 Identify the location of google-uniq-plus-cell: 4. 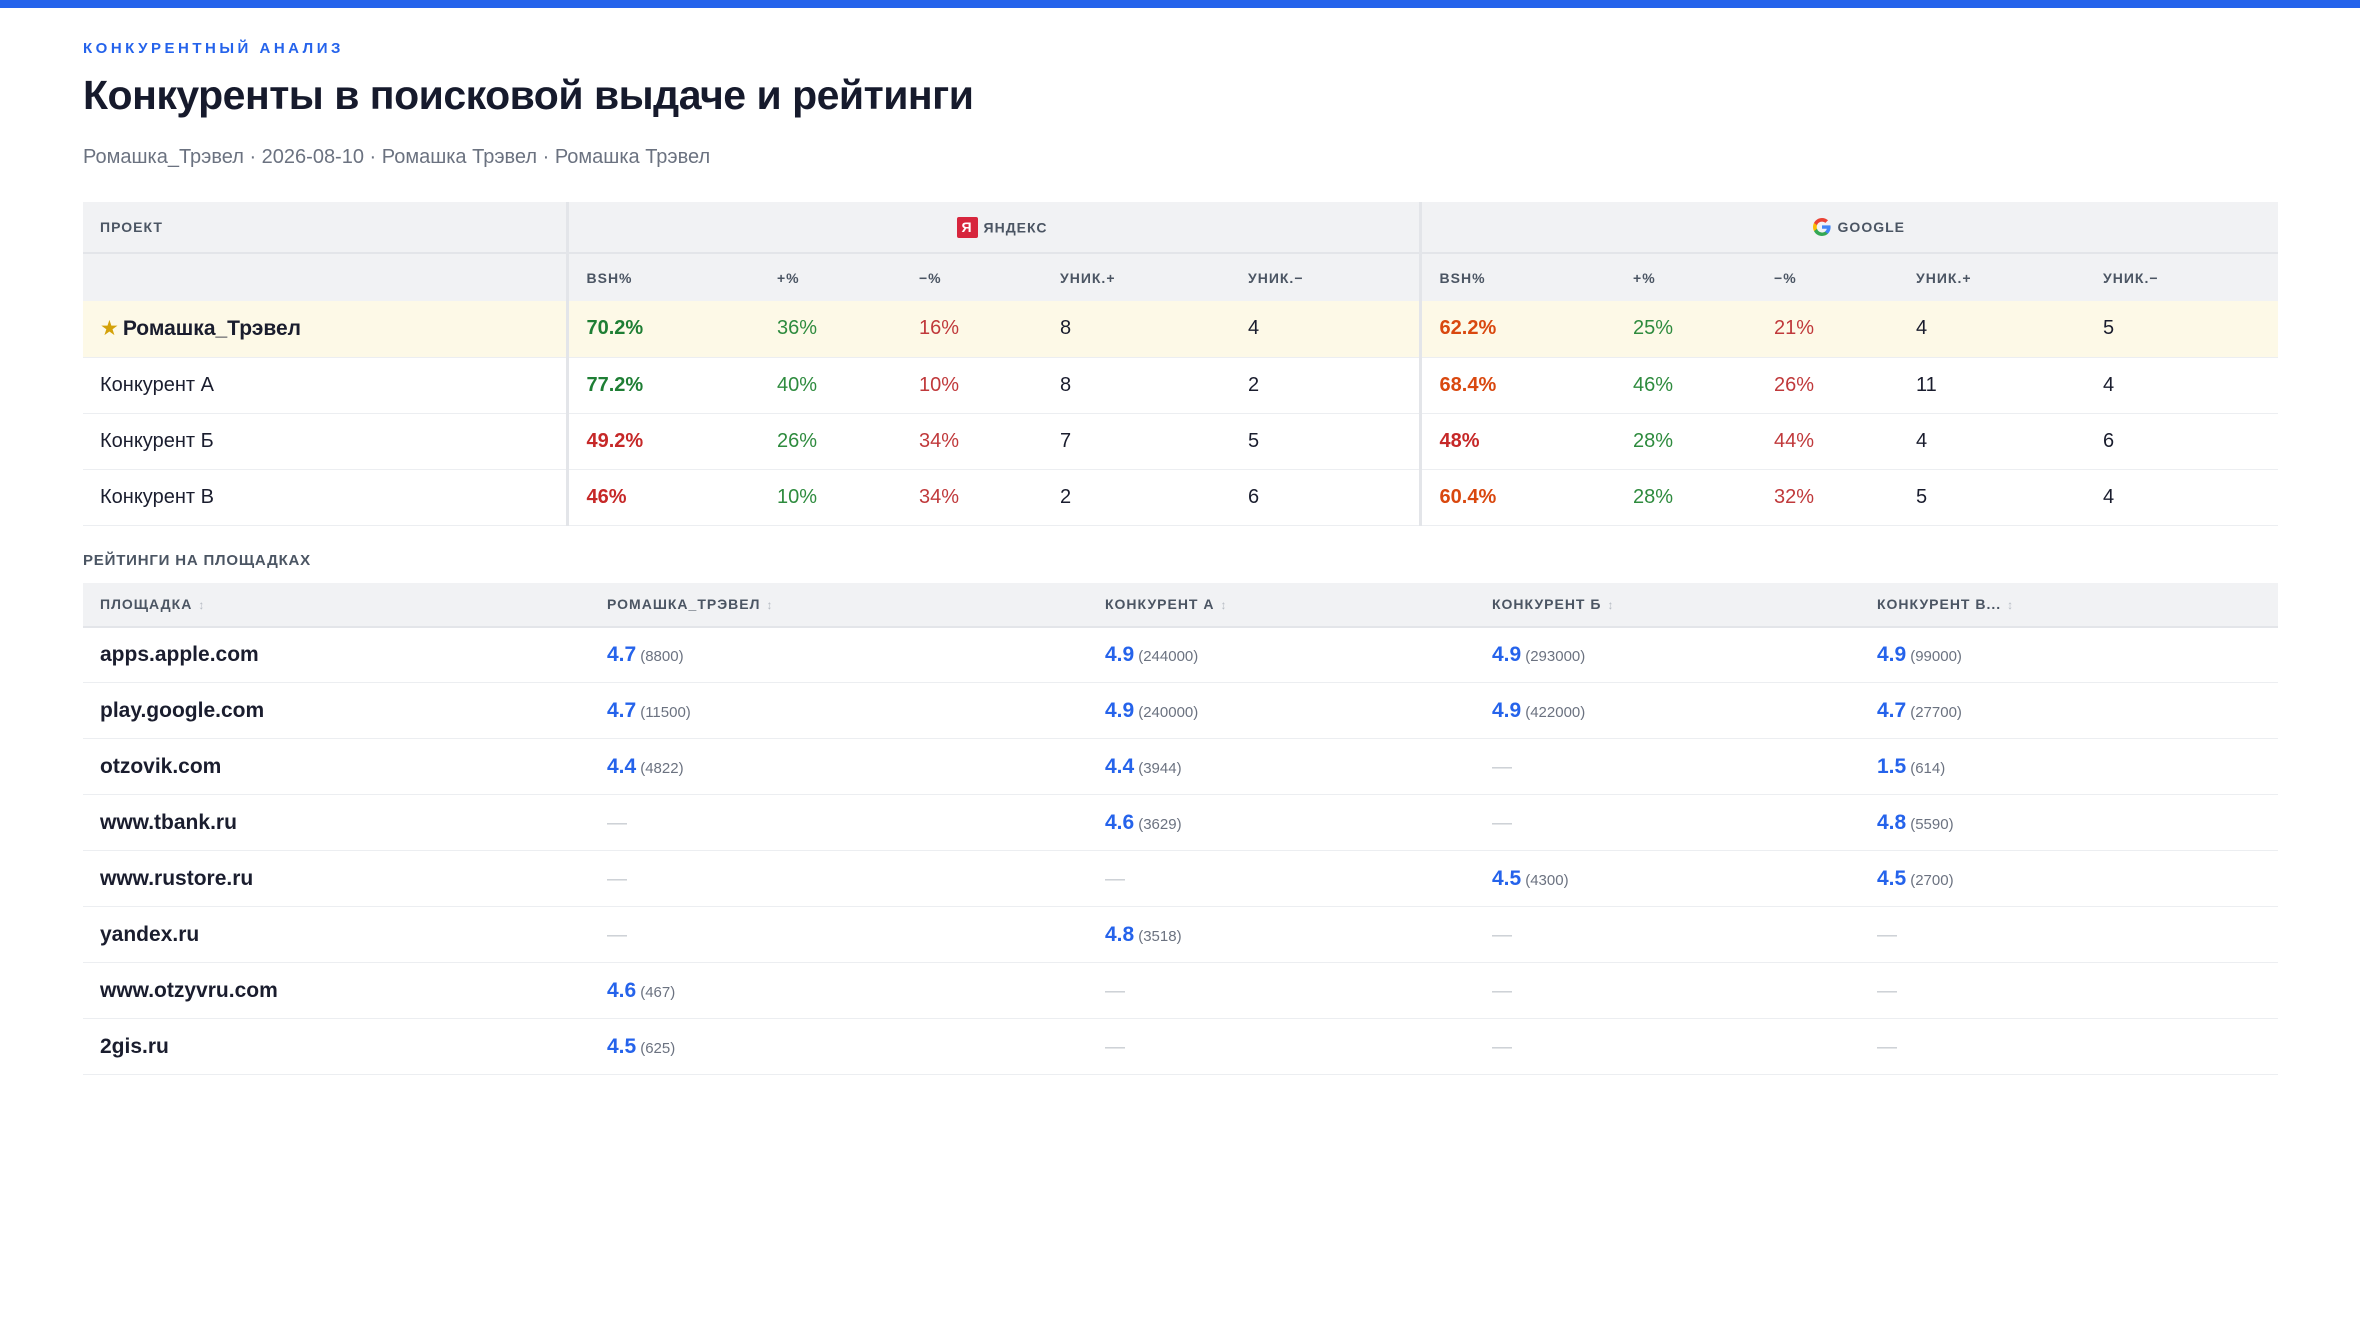
(1992, 329).